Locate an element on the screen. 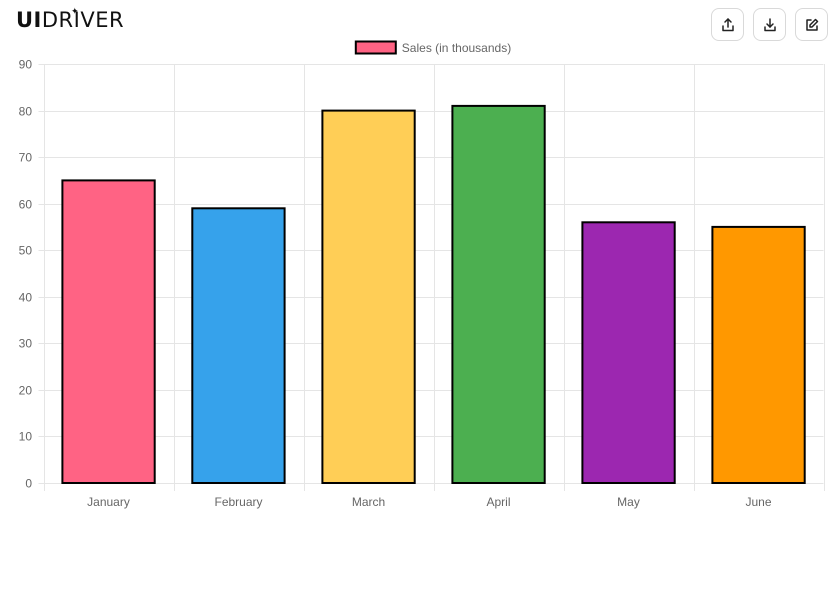 The width and height of the screenshot is (840, 600). y-tick-label: 90 is located at coordinates (26, 65).